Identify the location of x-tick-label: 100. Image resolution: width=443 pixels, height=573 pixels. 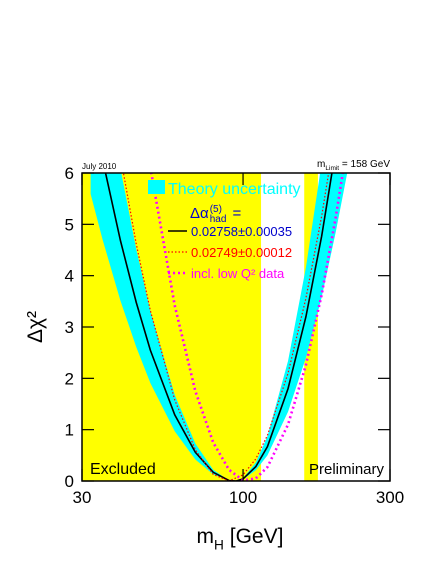
(243, 497).